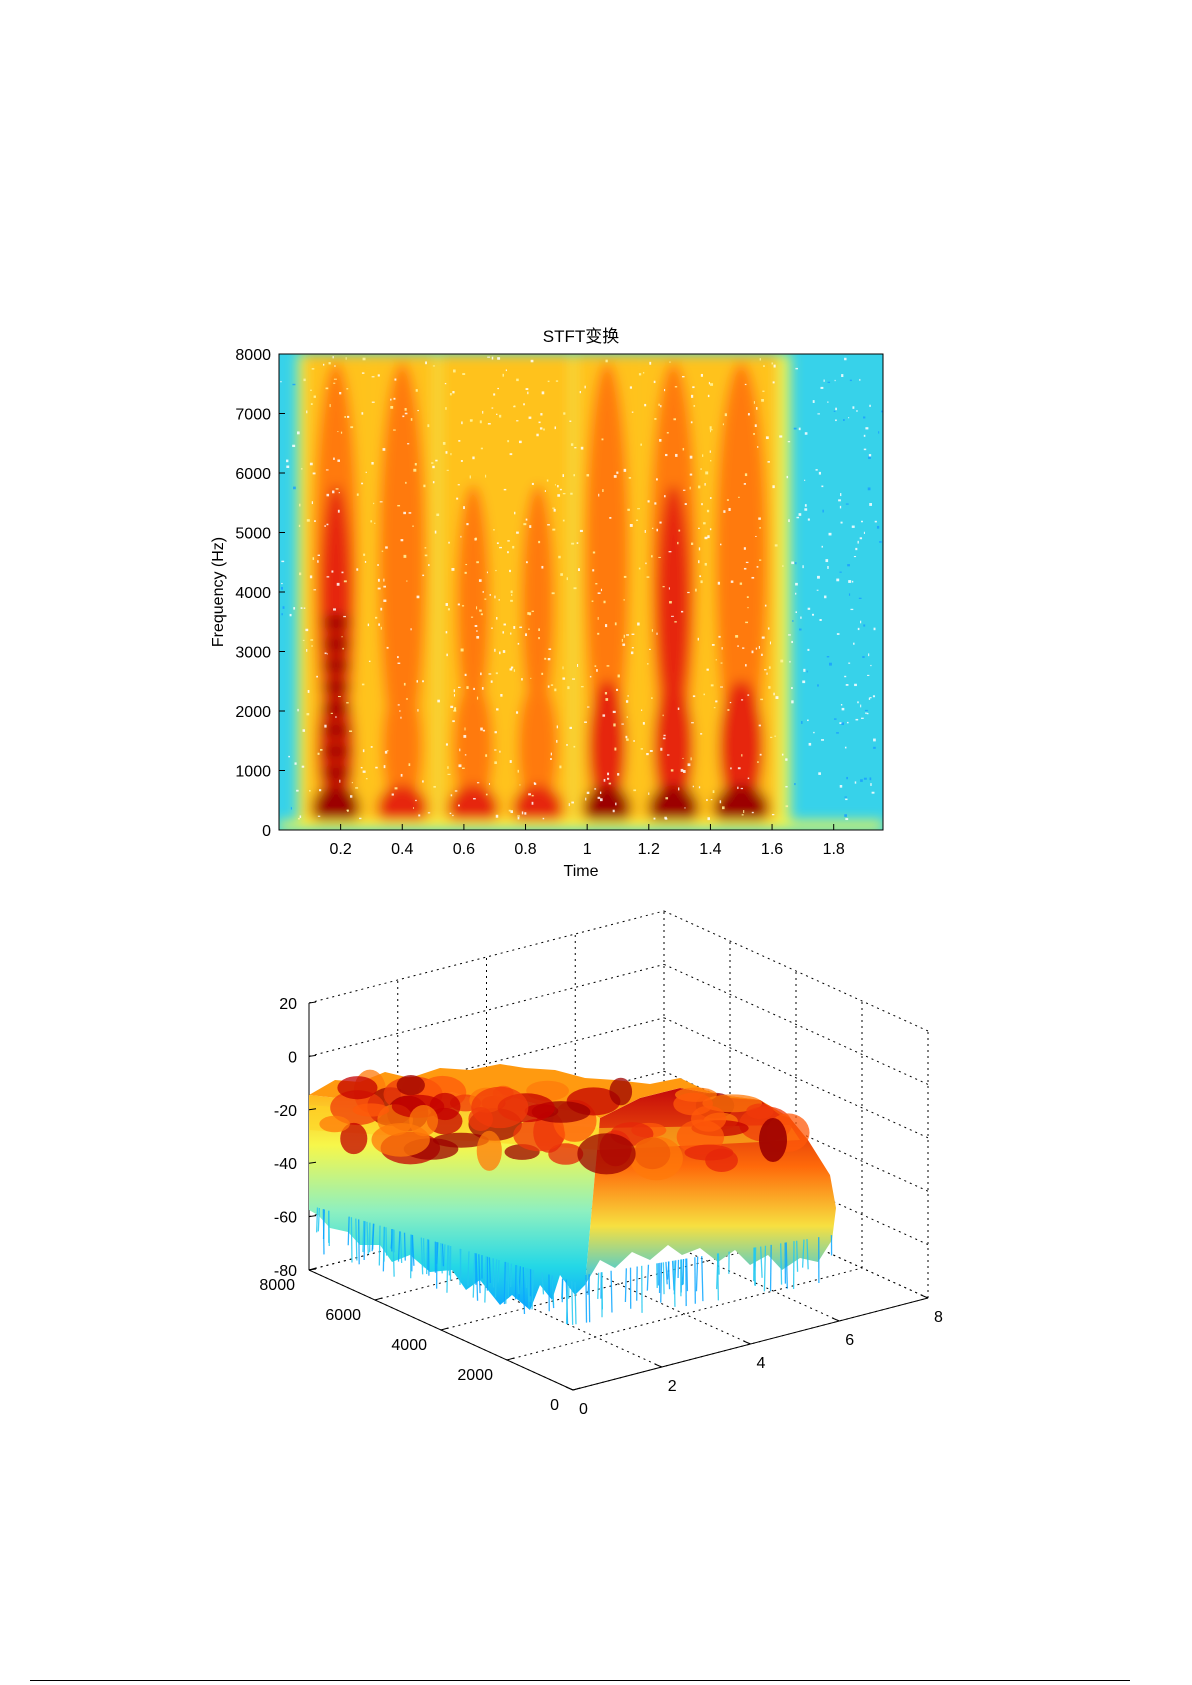 This screenshot has width=1192, height=1685. I want to click on z-tick-label: -20, so click(285, 1111).